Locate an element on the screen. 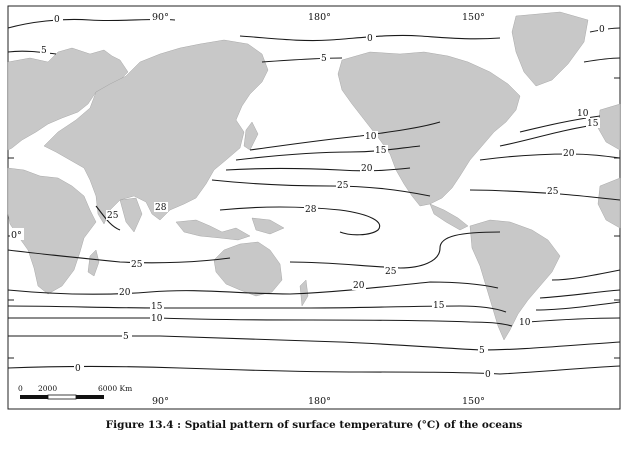 The width and height of the screenshot is (628, 449). land-japan is located at coordinates (251, 136).